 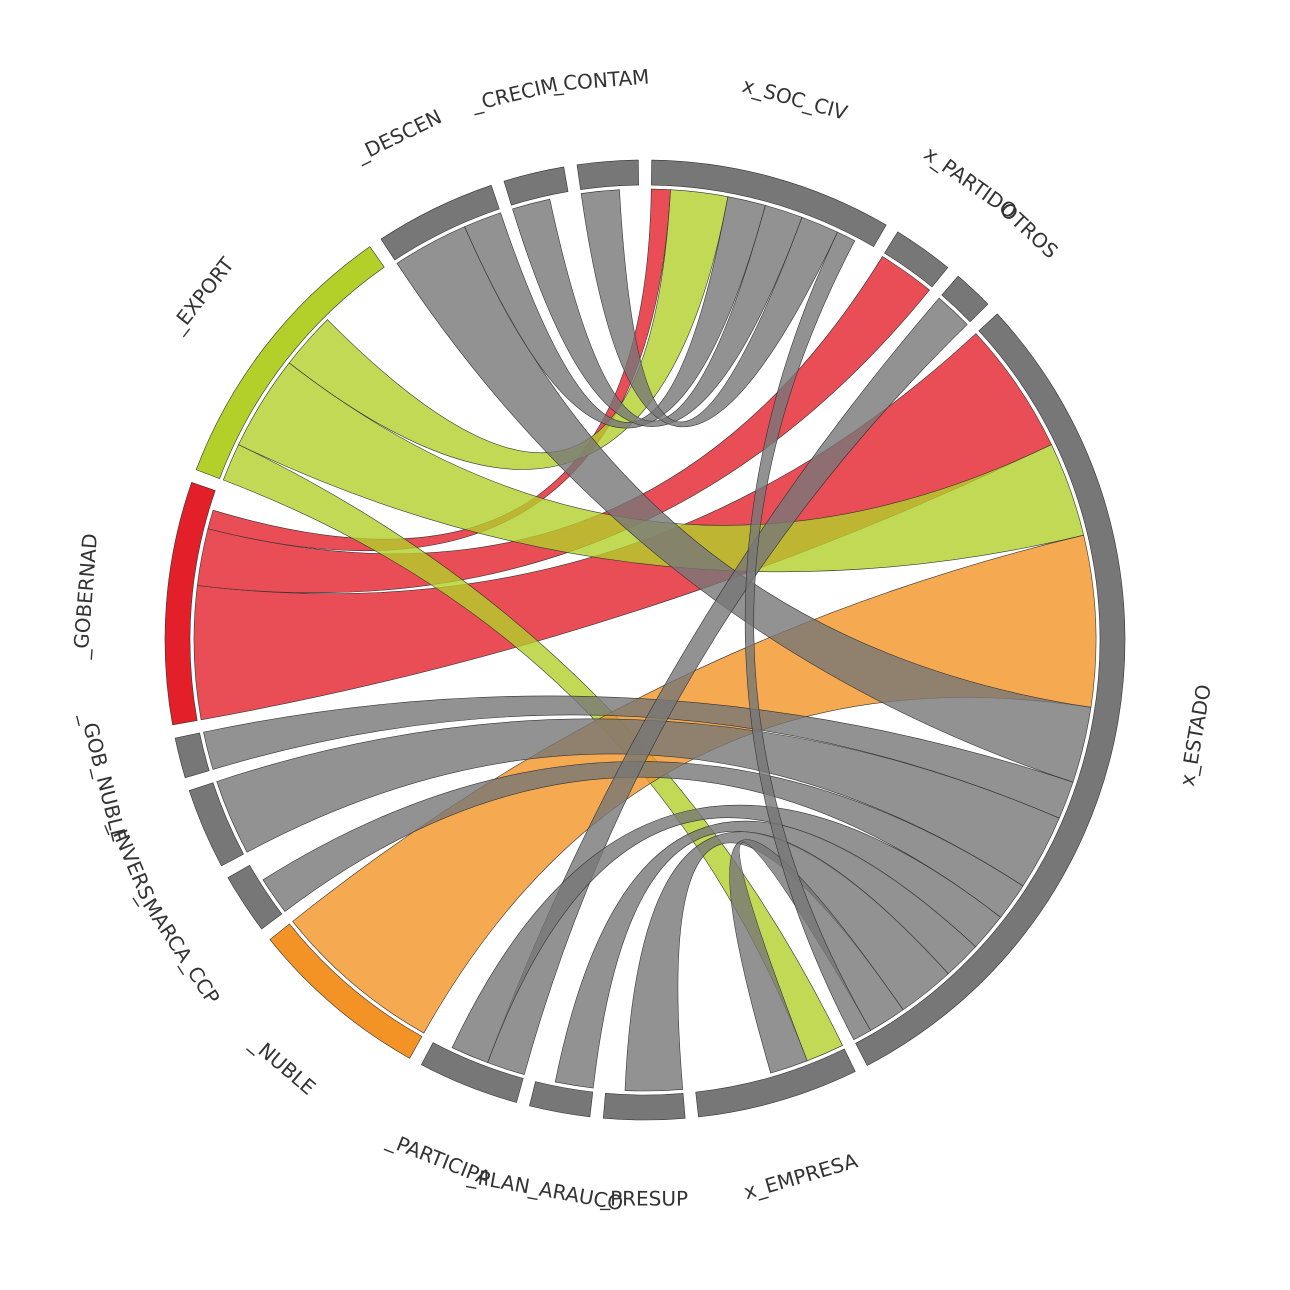 What do you see at coordinates (600, 80) in the screenshot?
I see `segment-label: _CONTAM` at bounding box center [600, 80].